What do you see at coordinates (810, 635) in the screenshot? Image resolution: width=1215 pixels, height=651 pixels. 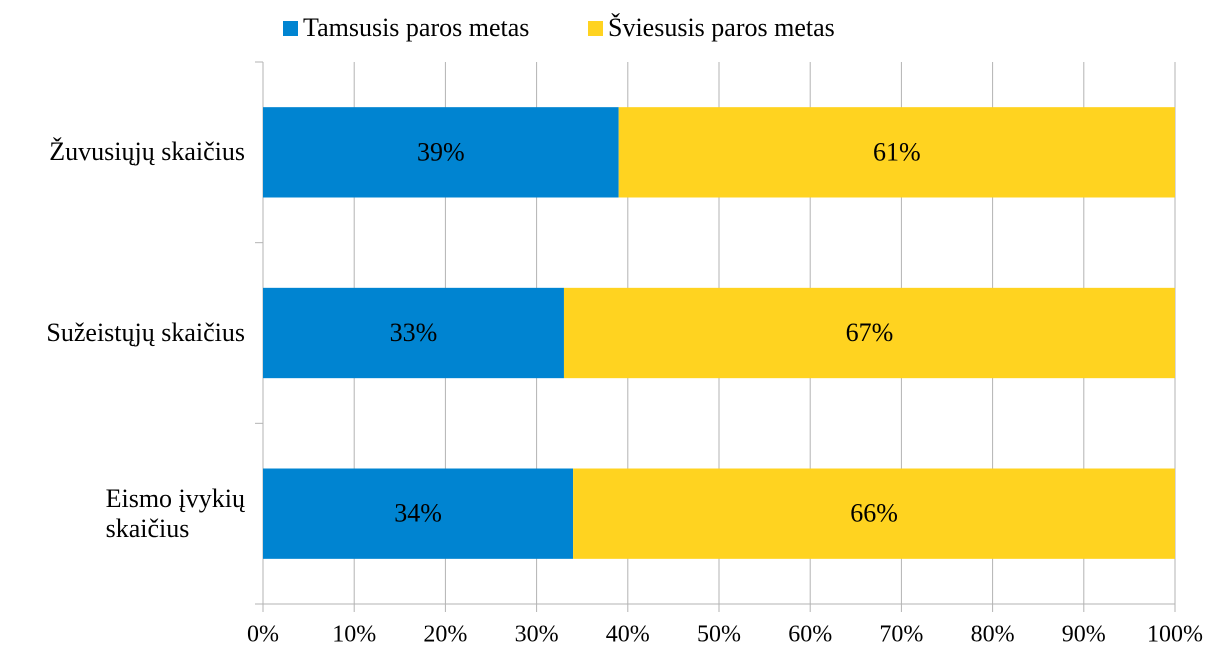 I see `x-tick-label: 60%` at bounding box center [810, 635].